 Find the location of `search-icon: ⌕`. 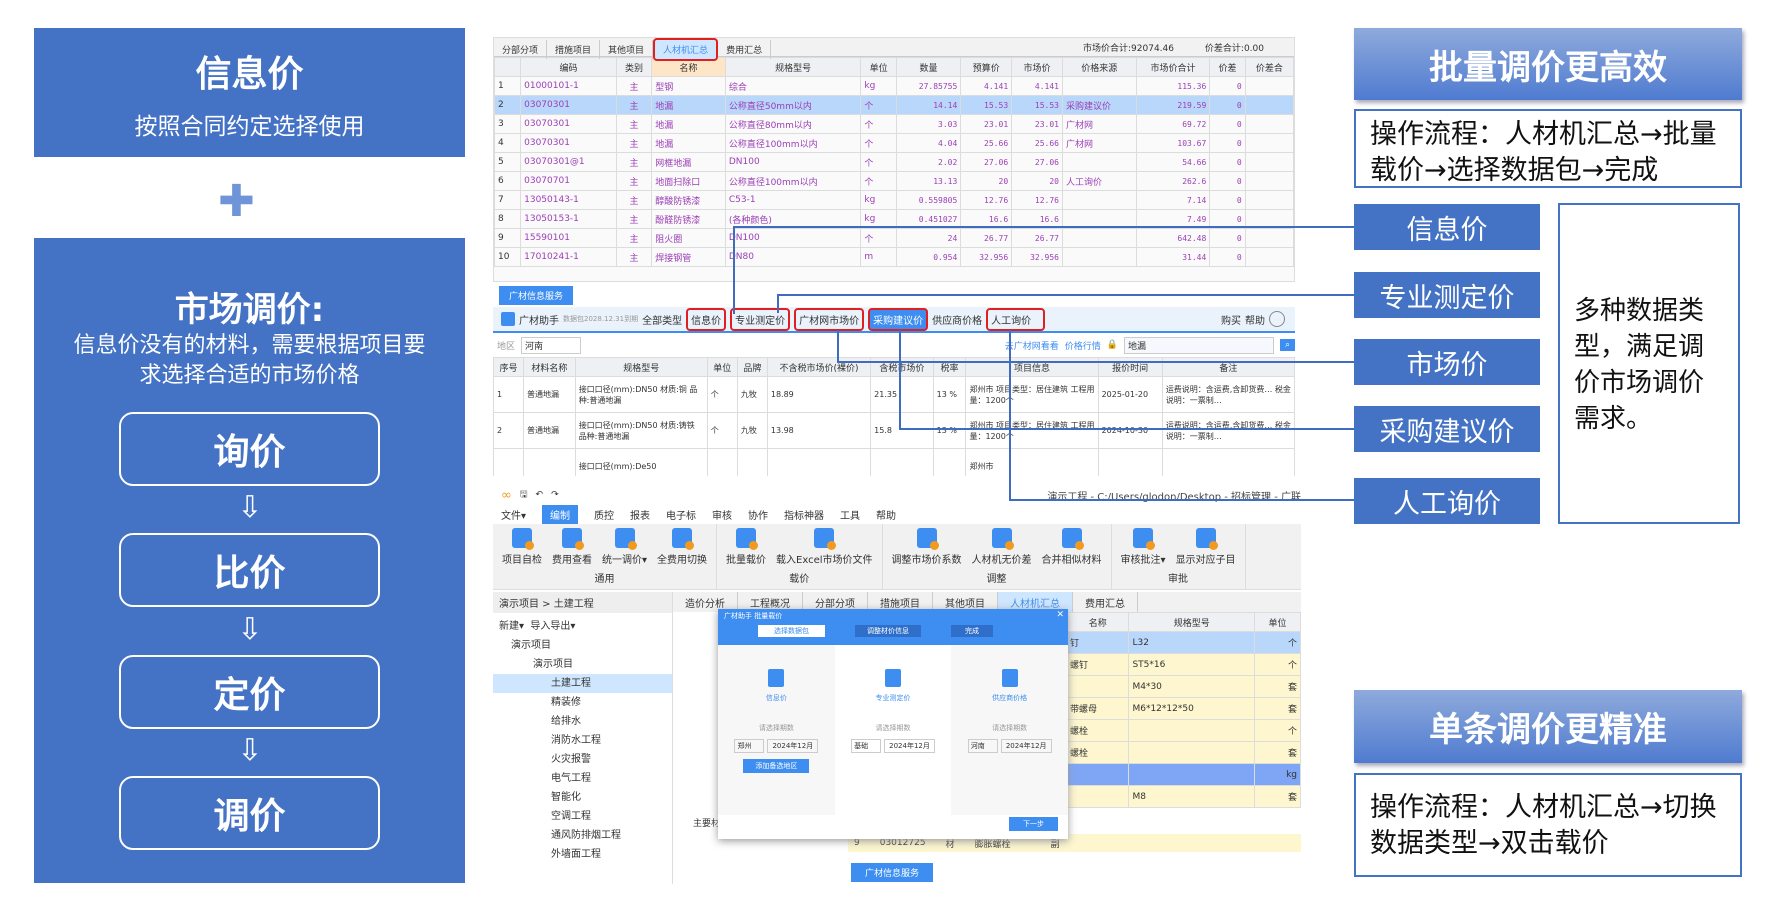

search-icon: ⌕ is located at coordinates (1287, 345).